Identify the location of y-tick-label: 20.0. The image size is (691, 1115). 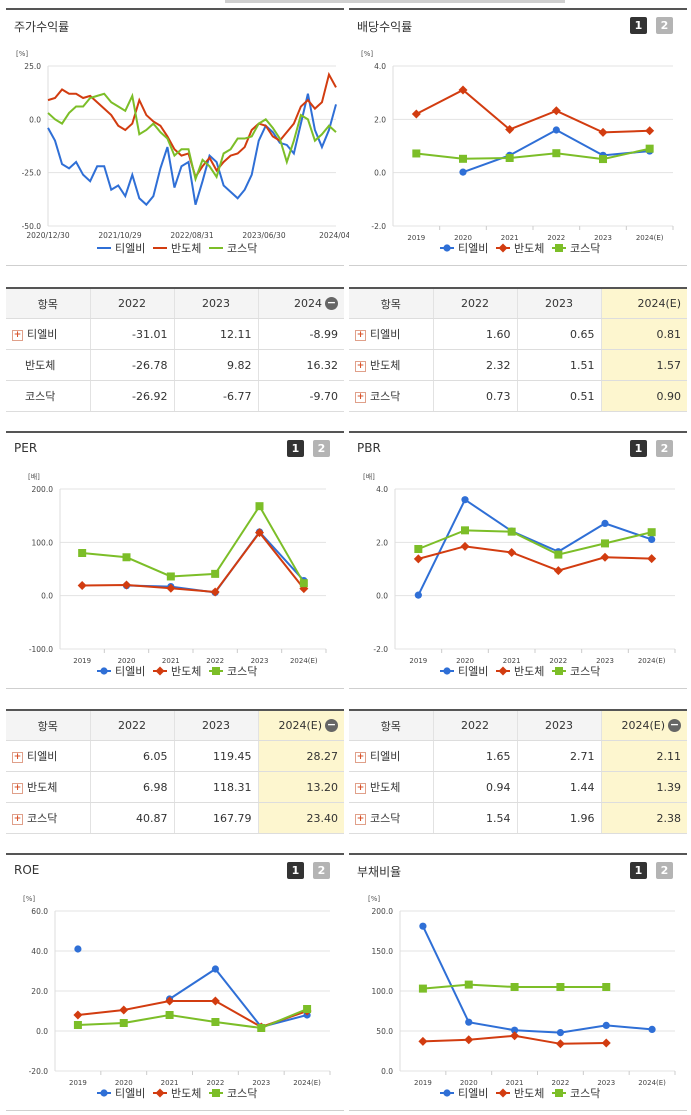
(39, 991).